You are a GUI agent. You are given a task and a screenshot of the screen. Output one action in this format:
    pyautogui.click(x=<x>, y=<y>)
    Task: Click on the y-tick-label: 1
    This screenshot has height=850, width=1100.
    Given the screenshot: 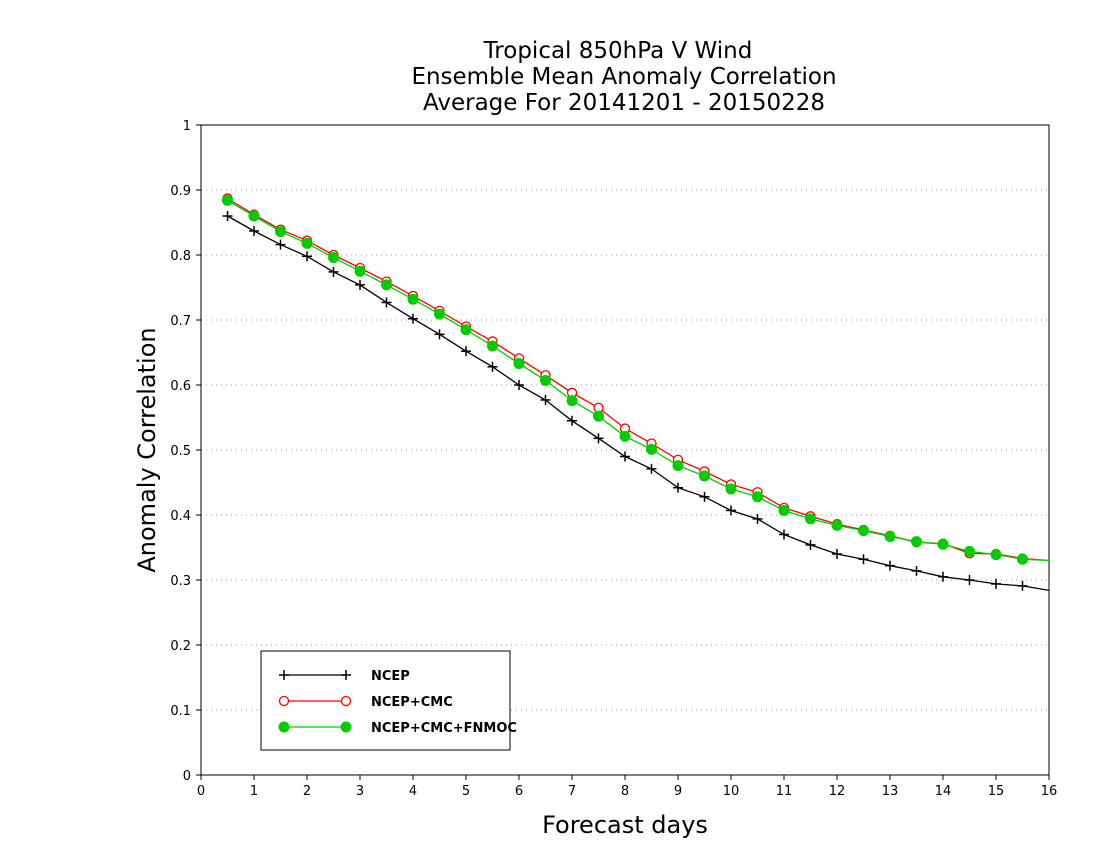 What is the action you would take?
    pyautogui.click(x=187, y=126)
    